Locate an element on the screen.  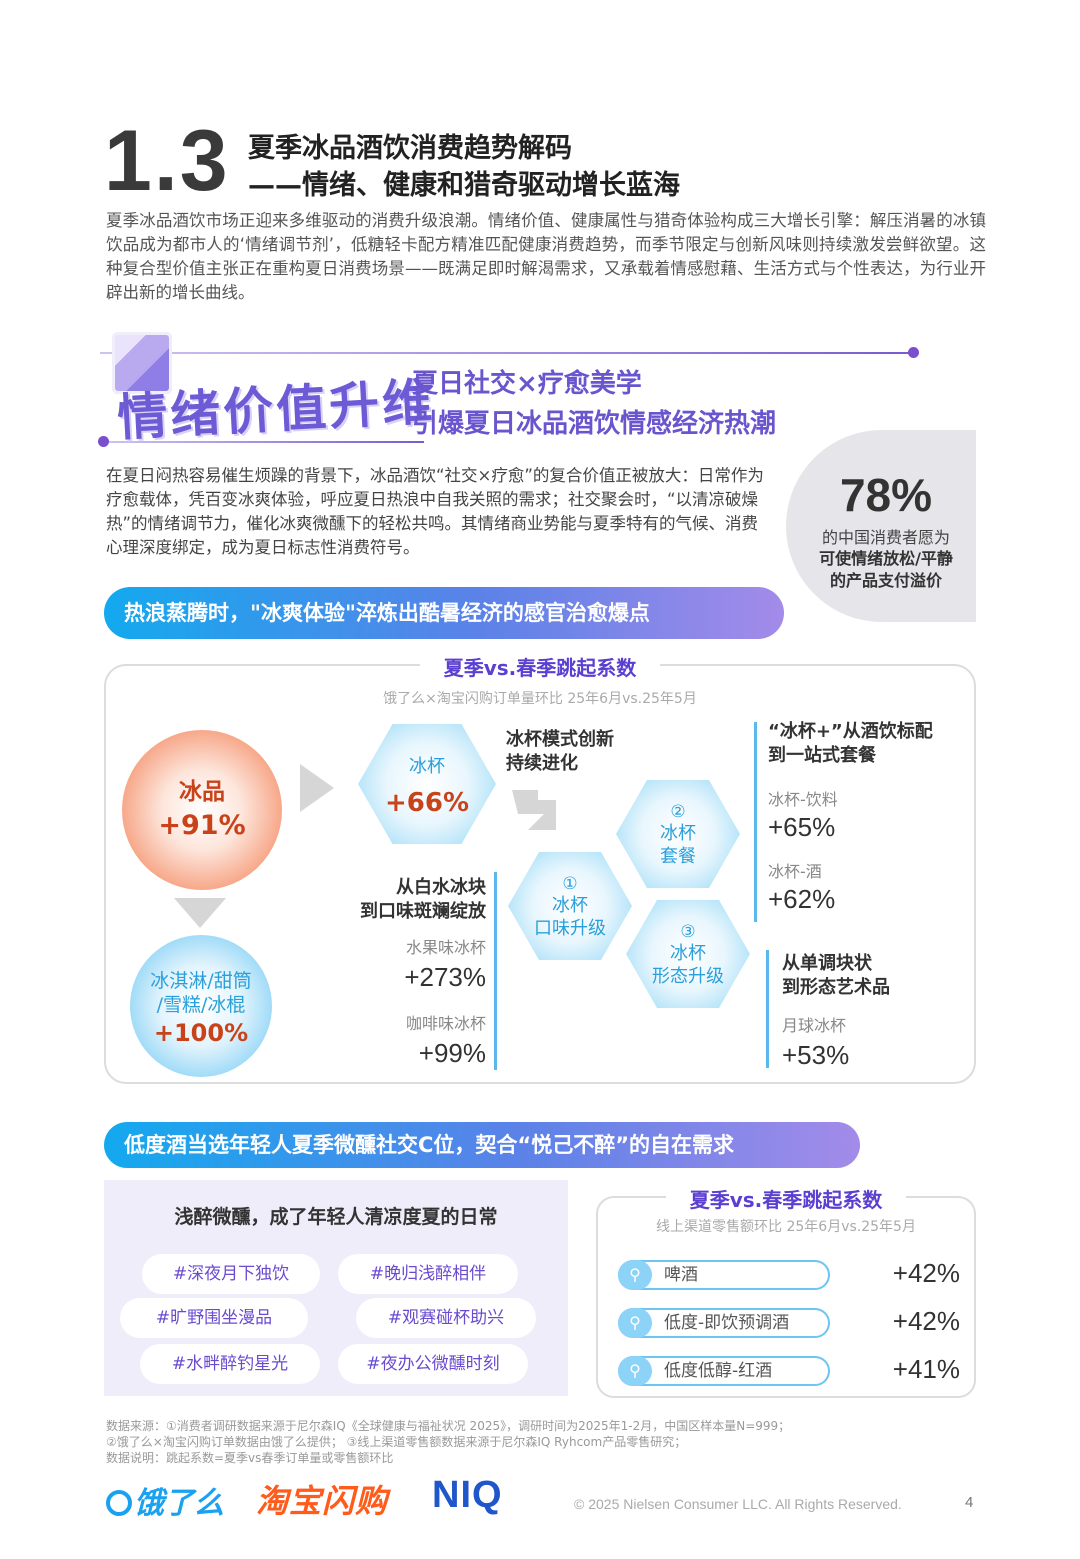
flavor-title: 从白水冰块 到口味斑斓绽放 is located at coordinates (413, 900).